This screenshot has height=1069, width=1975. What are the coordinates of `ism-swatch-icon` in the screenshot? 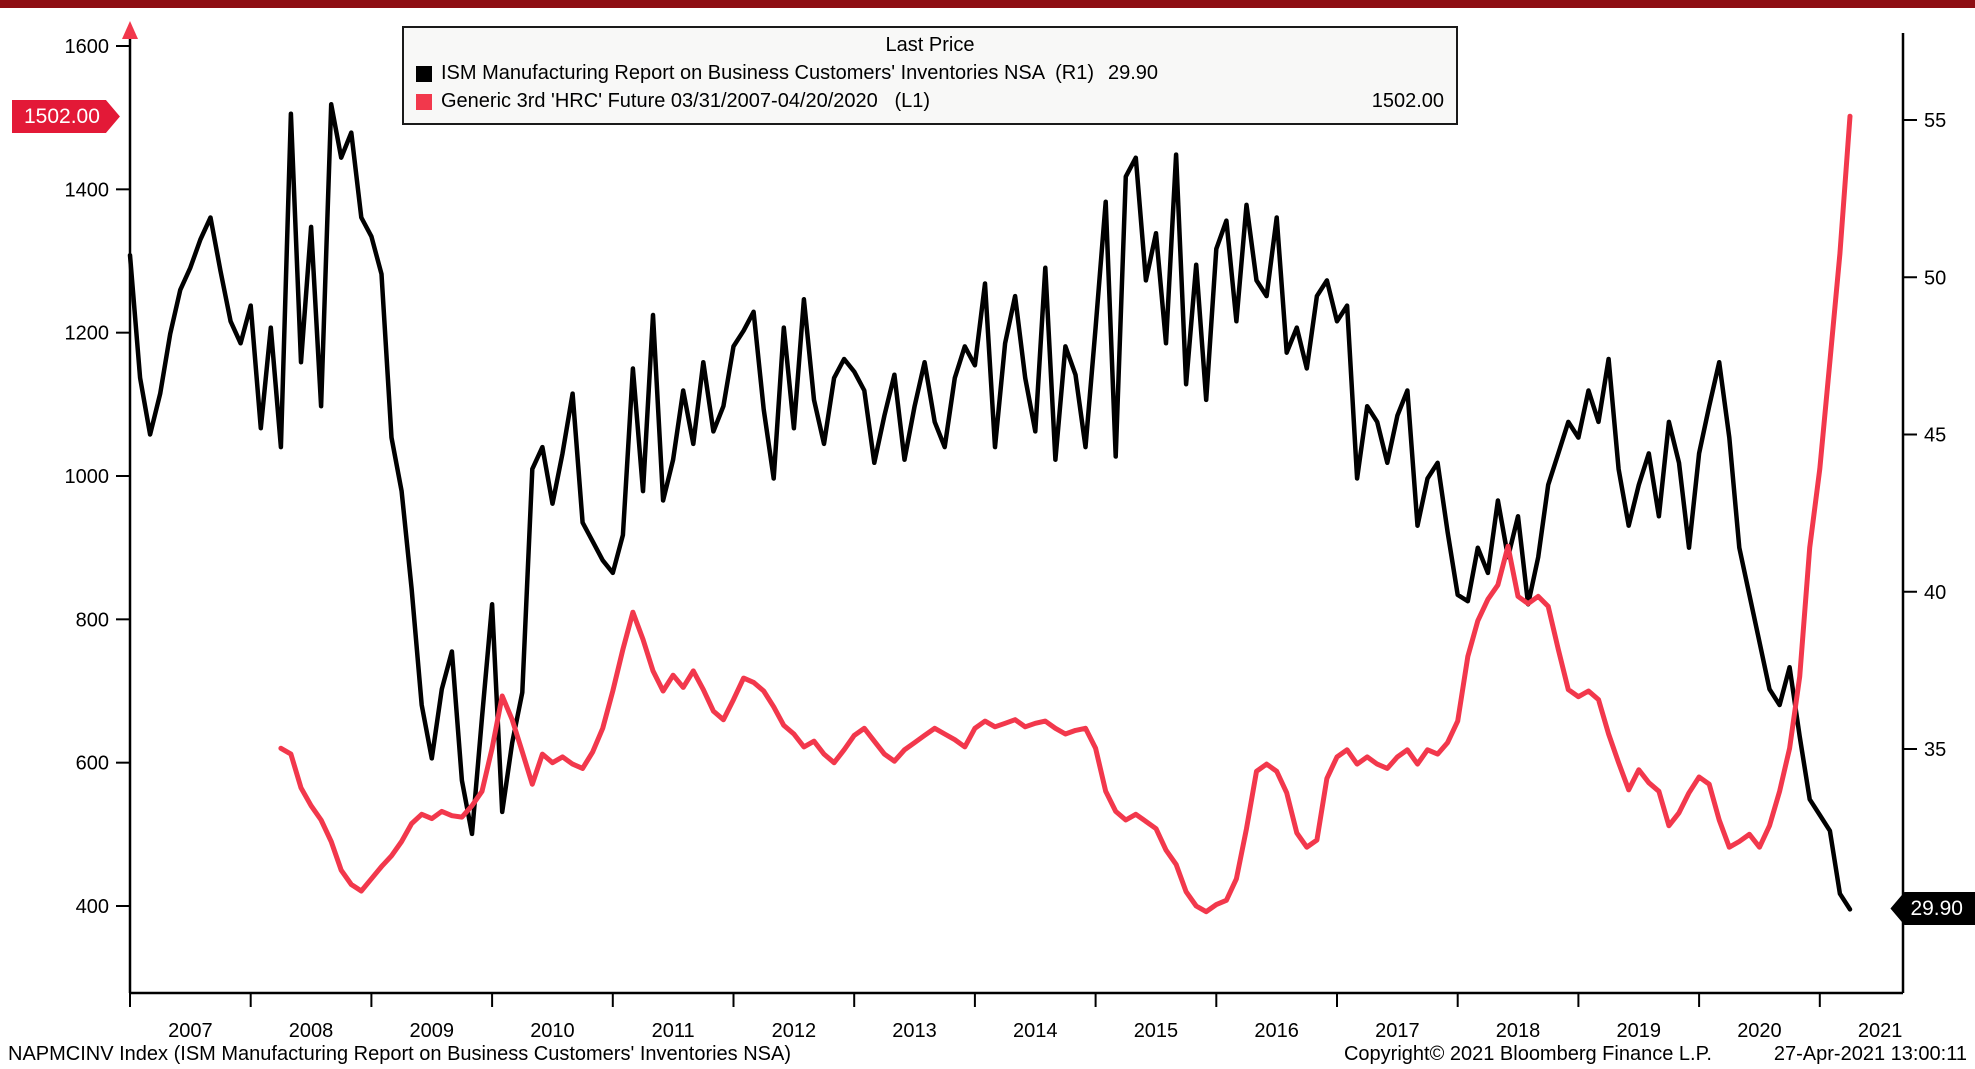 It's located at (424, 73).